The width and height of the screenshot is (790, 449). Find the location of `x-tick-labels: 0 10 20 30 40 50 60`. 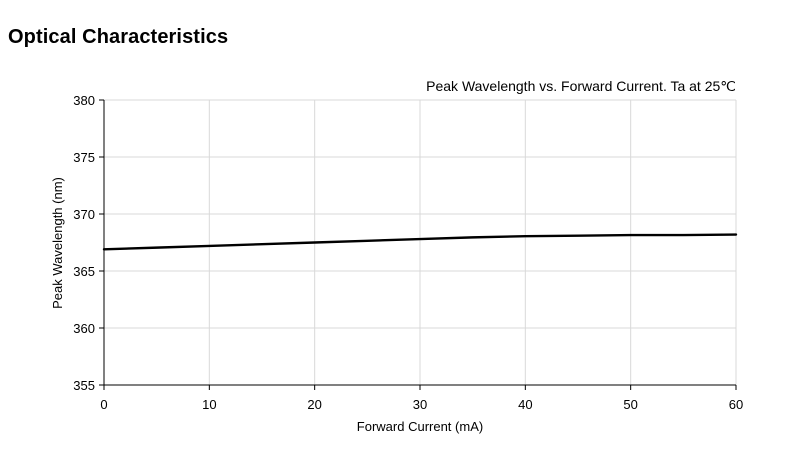

x-tick-labels: 0 10 20 30 40 50 60 is located at coordinates (421, 404).